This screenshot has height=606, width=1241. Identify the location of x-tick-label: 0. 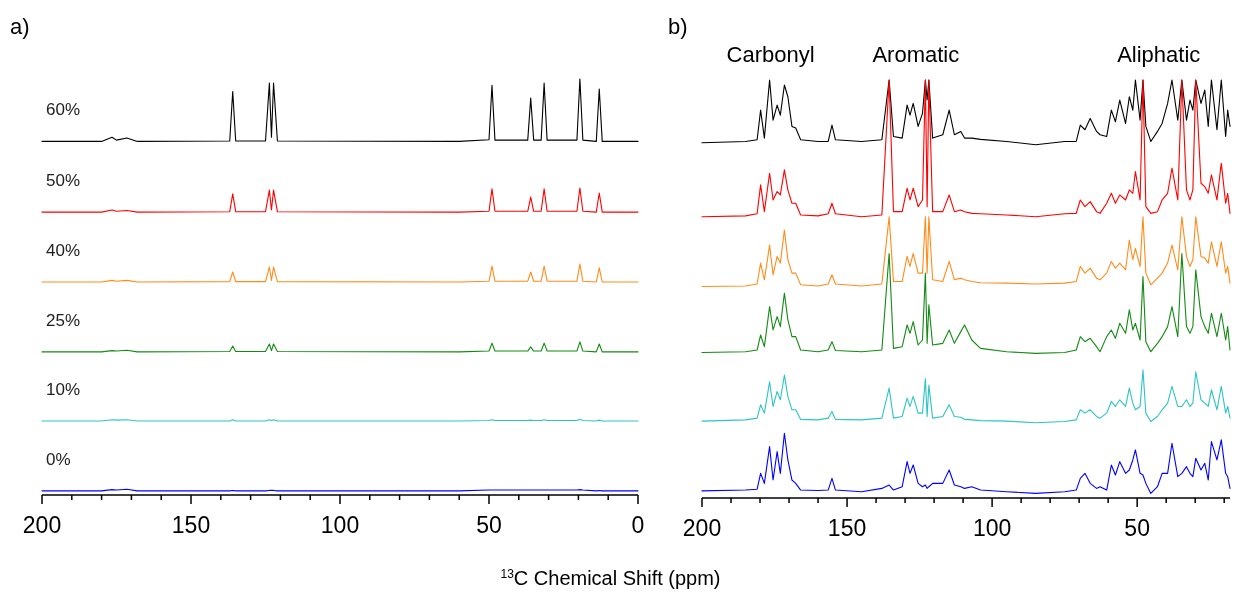
(638, 525).